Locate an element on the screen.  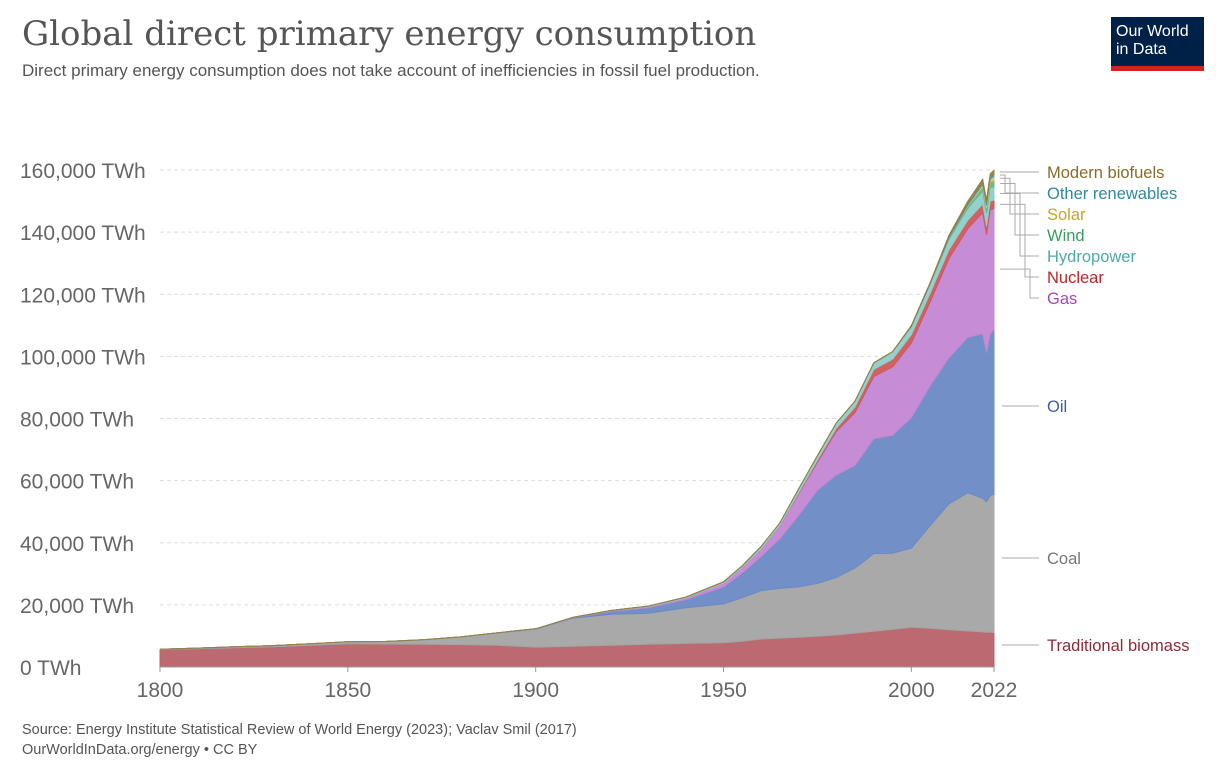
x-tick-label: 2000 is located at coordinates (911, 690).